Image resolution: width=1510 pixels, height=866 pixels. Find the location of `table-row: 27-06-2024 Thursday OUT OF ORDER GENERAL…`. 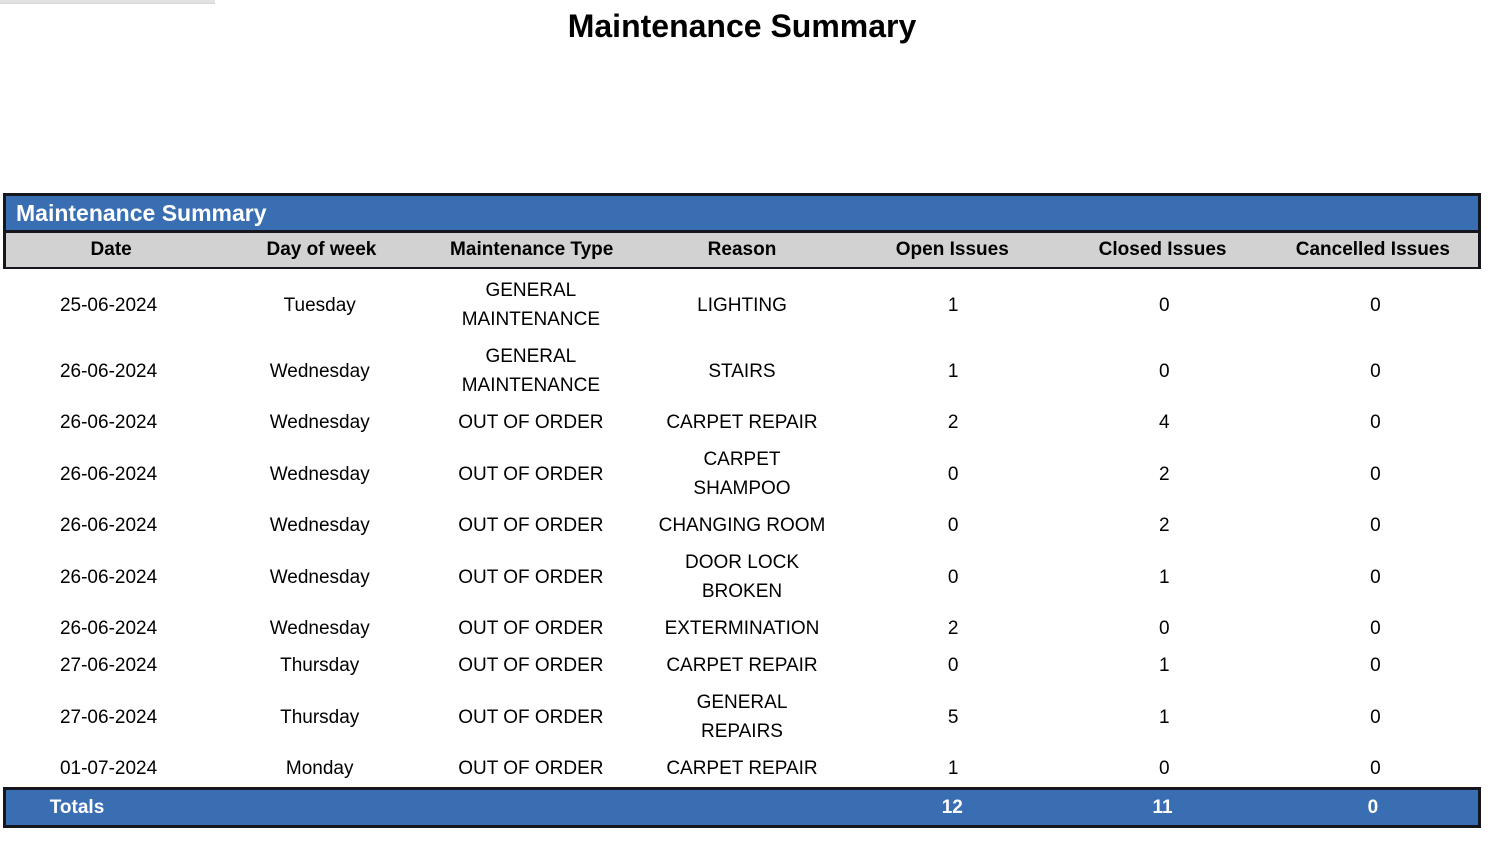

table-row: 27-06-2024 Thursday OUT OF ORDER GENERAL… is located at coordinates (742, 717).